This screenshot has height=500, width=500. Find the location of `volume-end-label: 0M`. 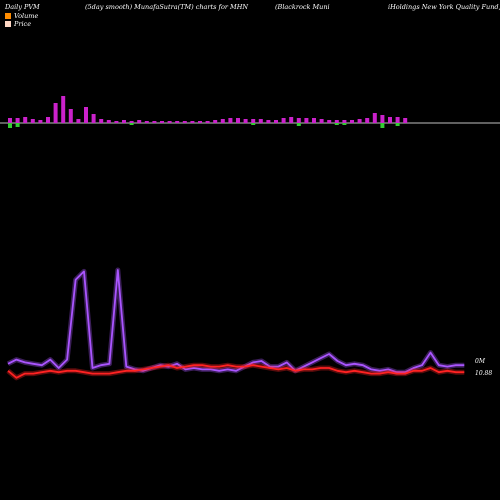

volume-end-label: 0M is located at coordinates (480, 361).